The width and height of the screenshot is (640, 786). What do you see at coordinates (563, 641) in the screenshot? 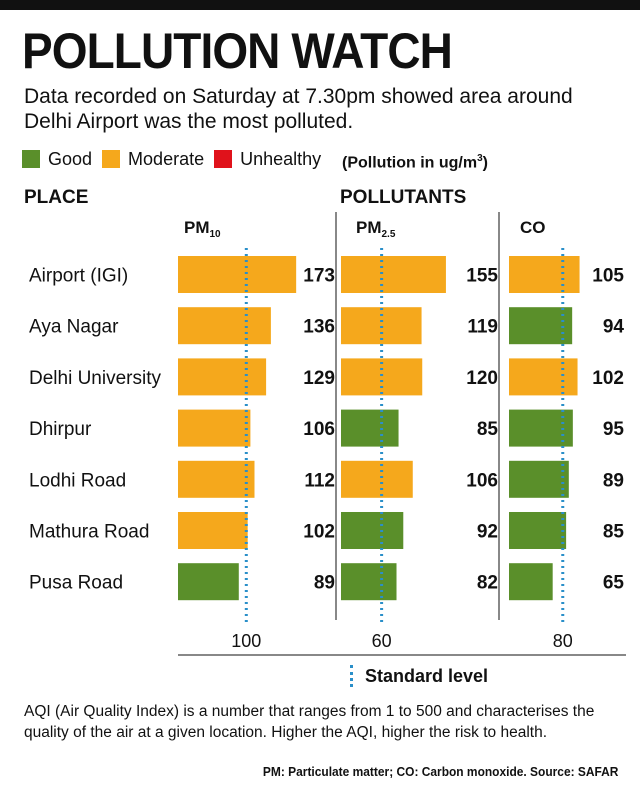
I see `standard-value-co: 80` at bounding box center [563, 641].